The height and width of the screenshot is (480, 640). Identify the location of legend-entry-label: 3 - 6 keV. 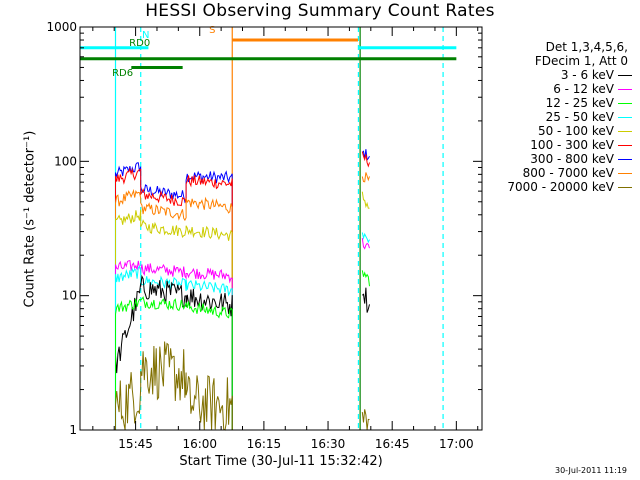
(587, 75).